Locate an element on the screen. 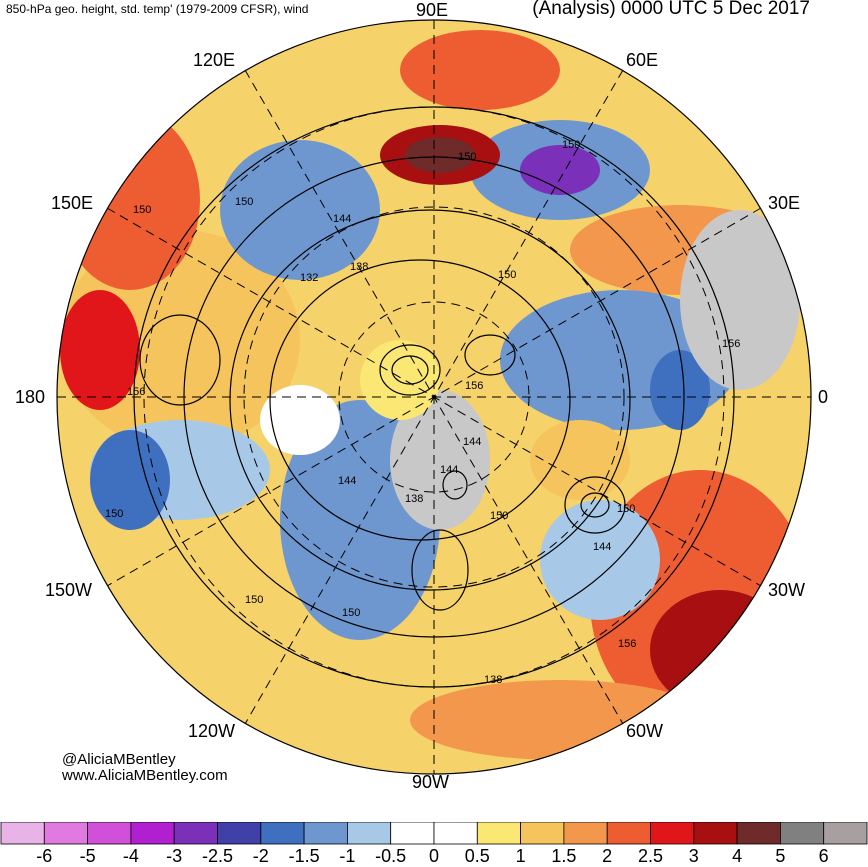  colorbar-label: 4 is located at coordinates (737, 856).